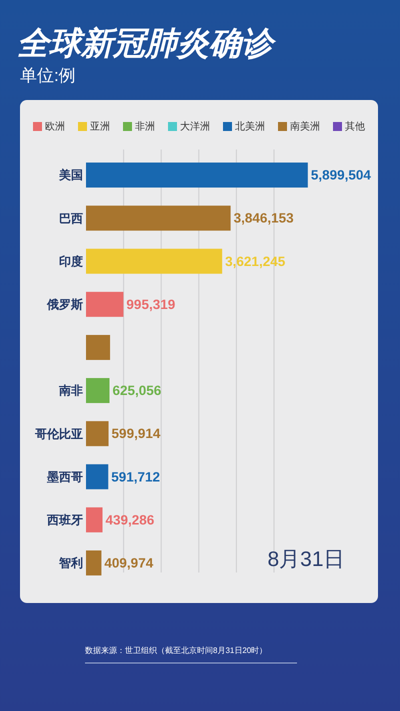 Image resolution: width=400 pixels, height=711 pixels. I want to click on annotation: 8月31日, so click(306, 559).